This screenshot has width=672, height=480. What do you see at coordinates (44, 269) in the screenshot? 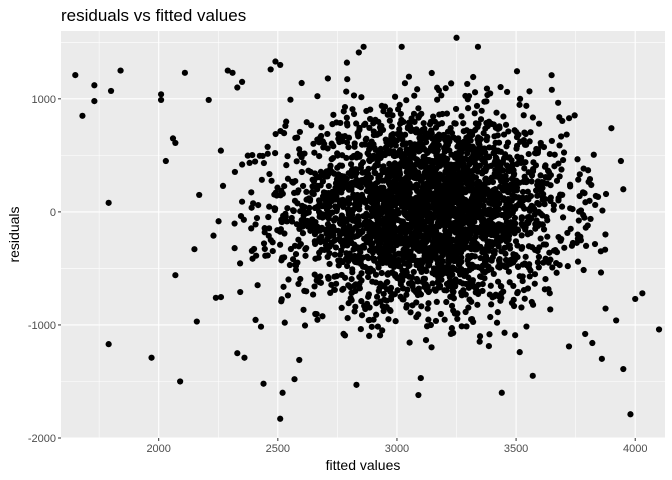
I see `y-axis-ticks: -2000 -1000 0 1000` at bounding box center [44, 269].